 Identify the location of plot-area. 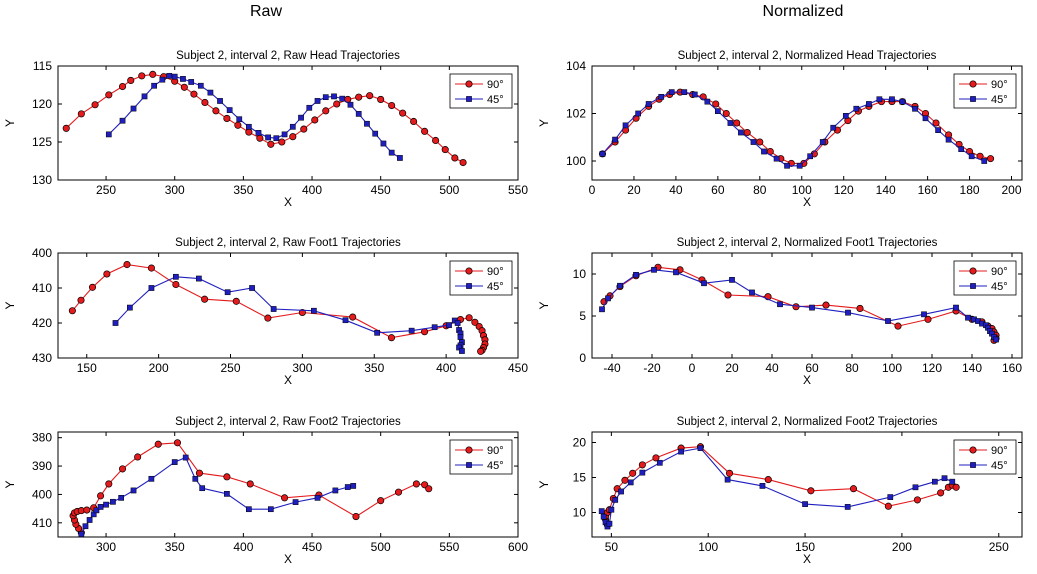
(288, 123).